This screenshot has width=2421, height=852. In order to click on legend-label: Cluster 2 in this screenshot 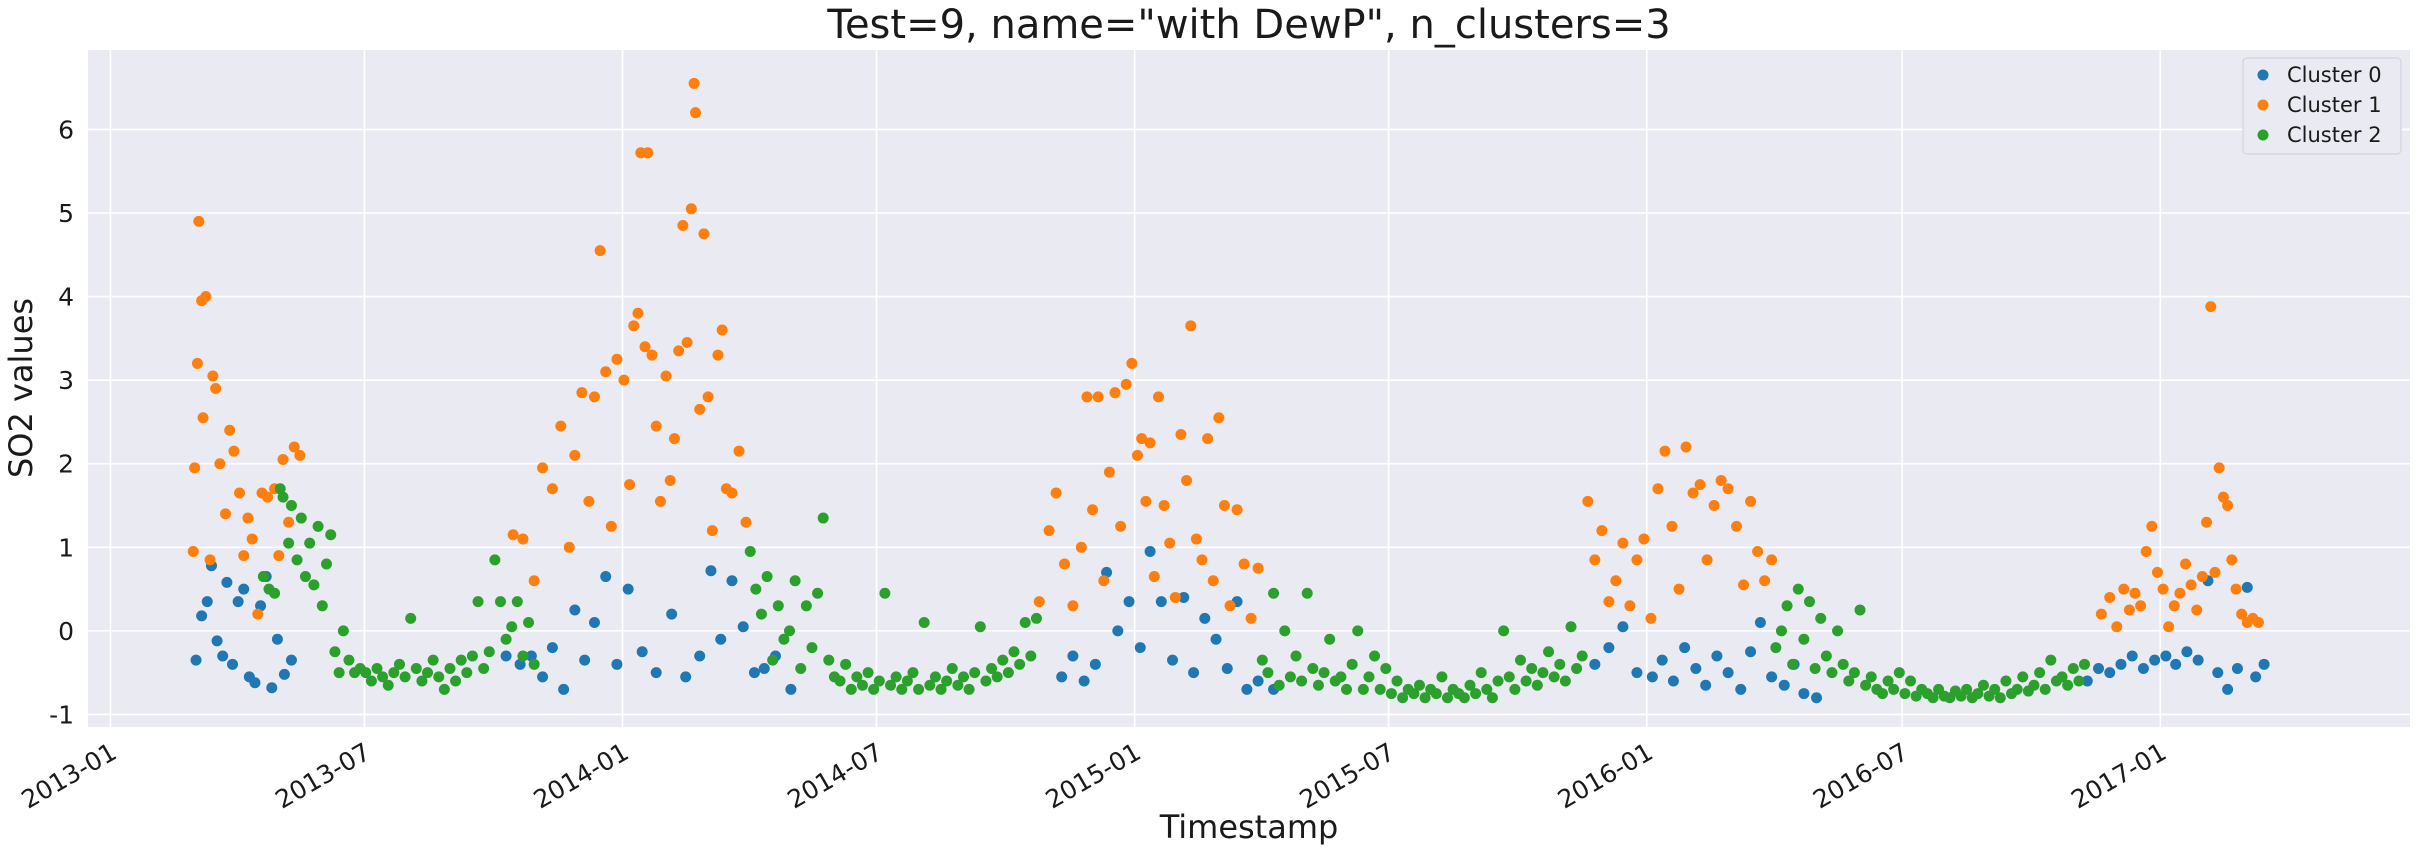, I will do `click(2334, 135)`.